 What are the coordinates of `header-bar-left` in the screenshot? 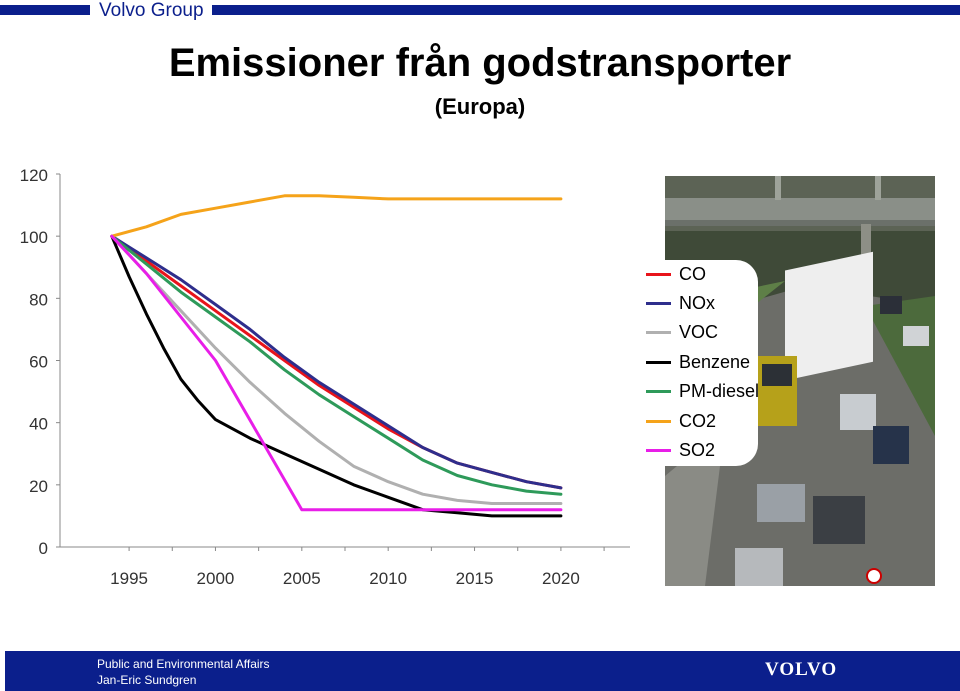 It's located at (45, 10).